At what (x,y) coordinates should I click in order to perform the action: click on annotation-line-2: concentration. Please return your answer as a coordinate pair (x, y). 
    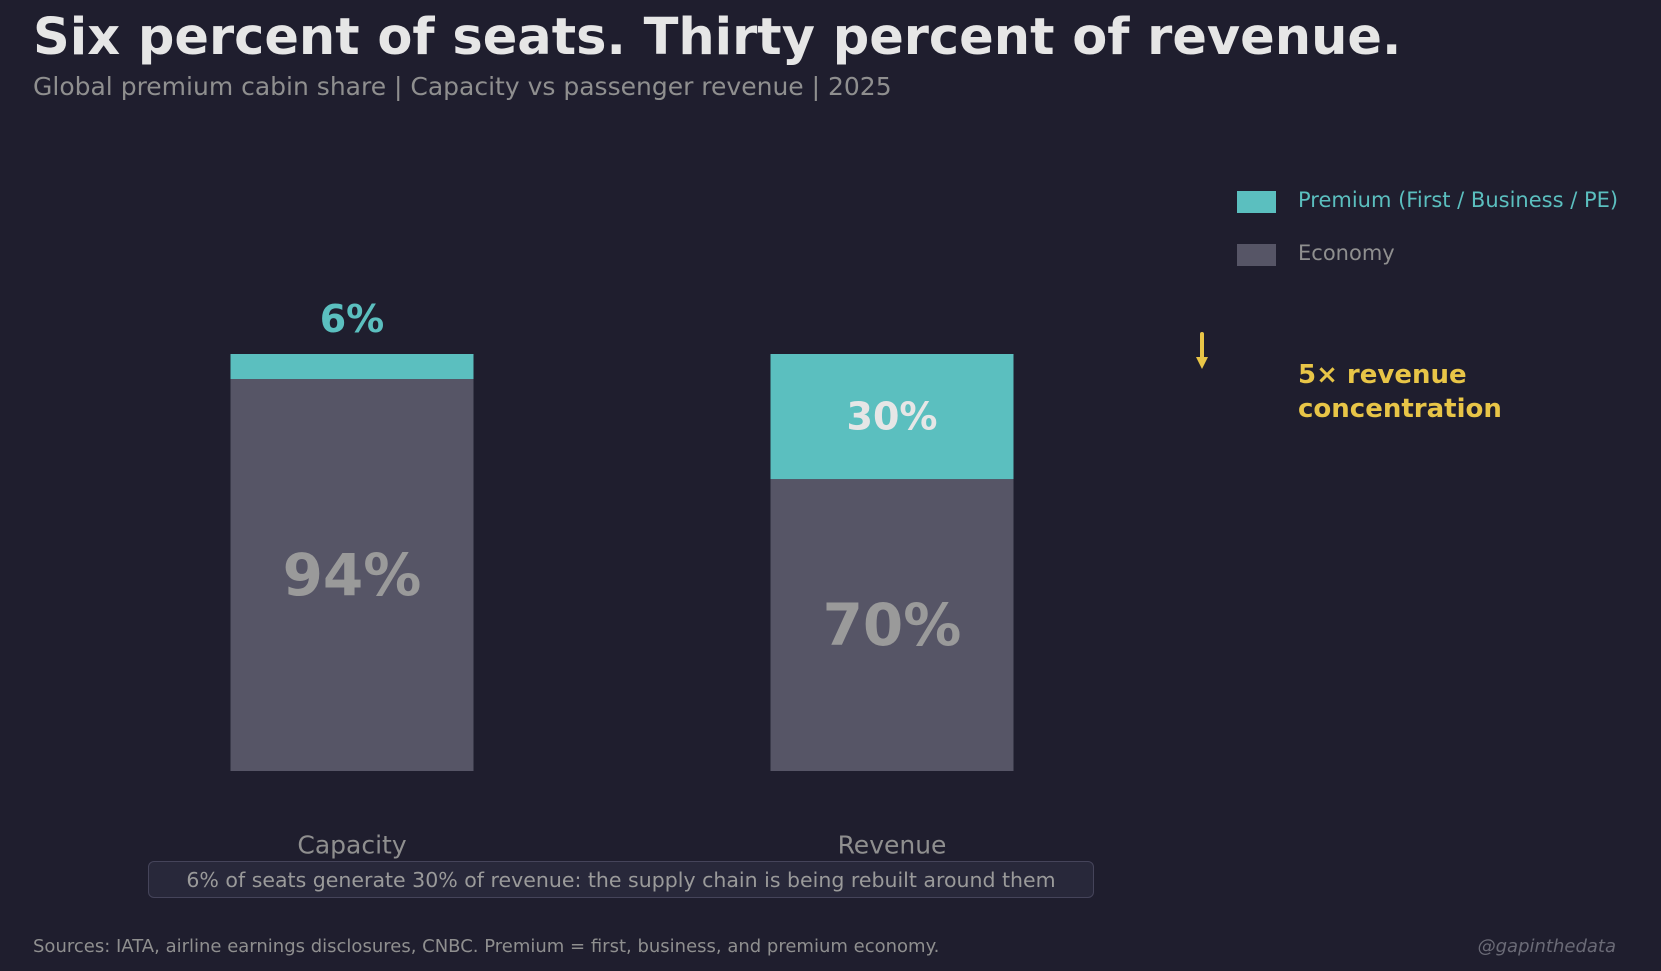
    Looking at the image, I should click on (1400, 409).